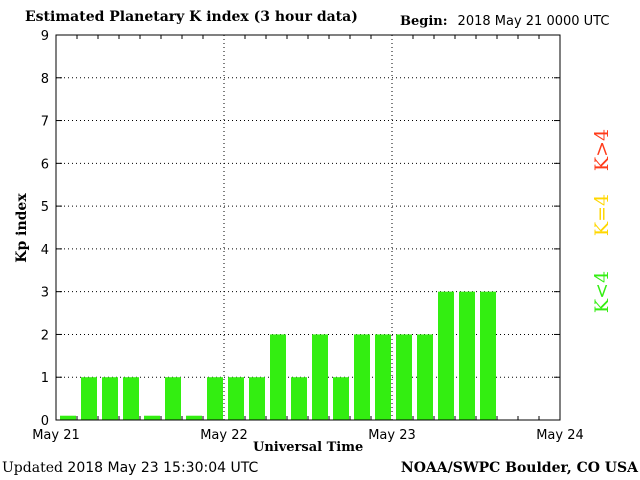 The width and height of the screenshot is (640, 480). Describe the element at coordinates (45, 293) in the screenshot. I see `y-tick-label: 3` at that location.